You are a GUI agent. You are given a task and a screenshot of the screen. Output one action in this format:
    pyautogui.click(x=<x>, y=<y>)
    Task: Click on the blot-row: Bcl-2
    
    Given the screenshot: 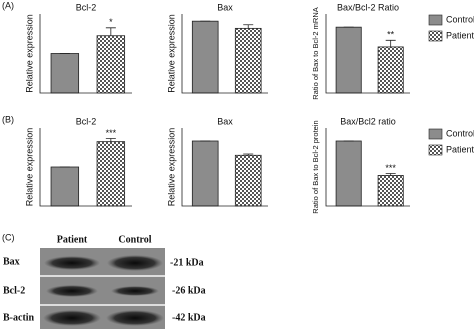 What is the action you would take?
    pyautogui.click(x=14, y=290)
    